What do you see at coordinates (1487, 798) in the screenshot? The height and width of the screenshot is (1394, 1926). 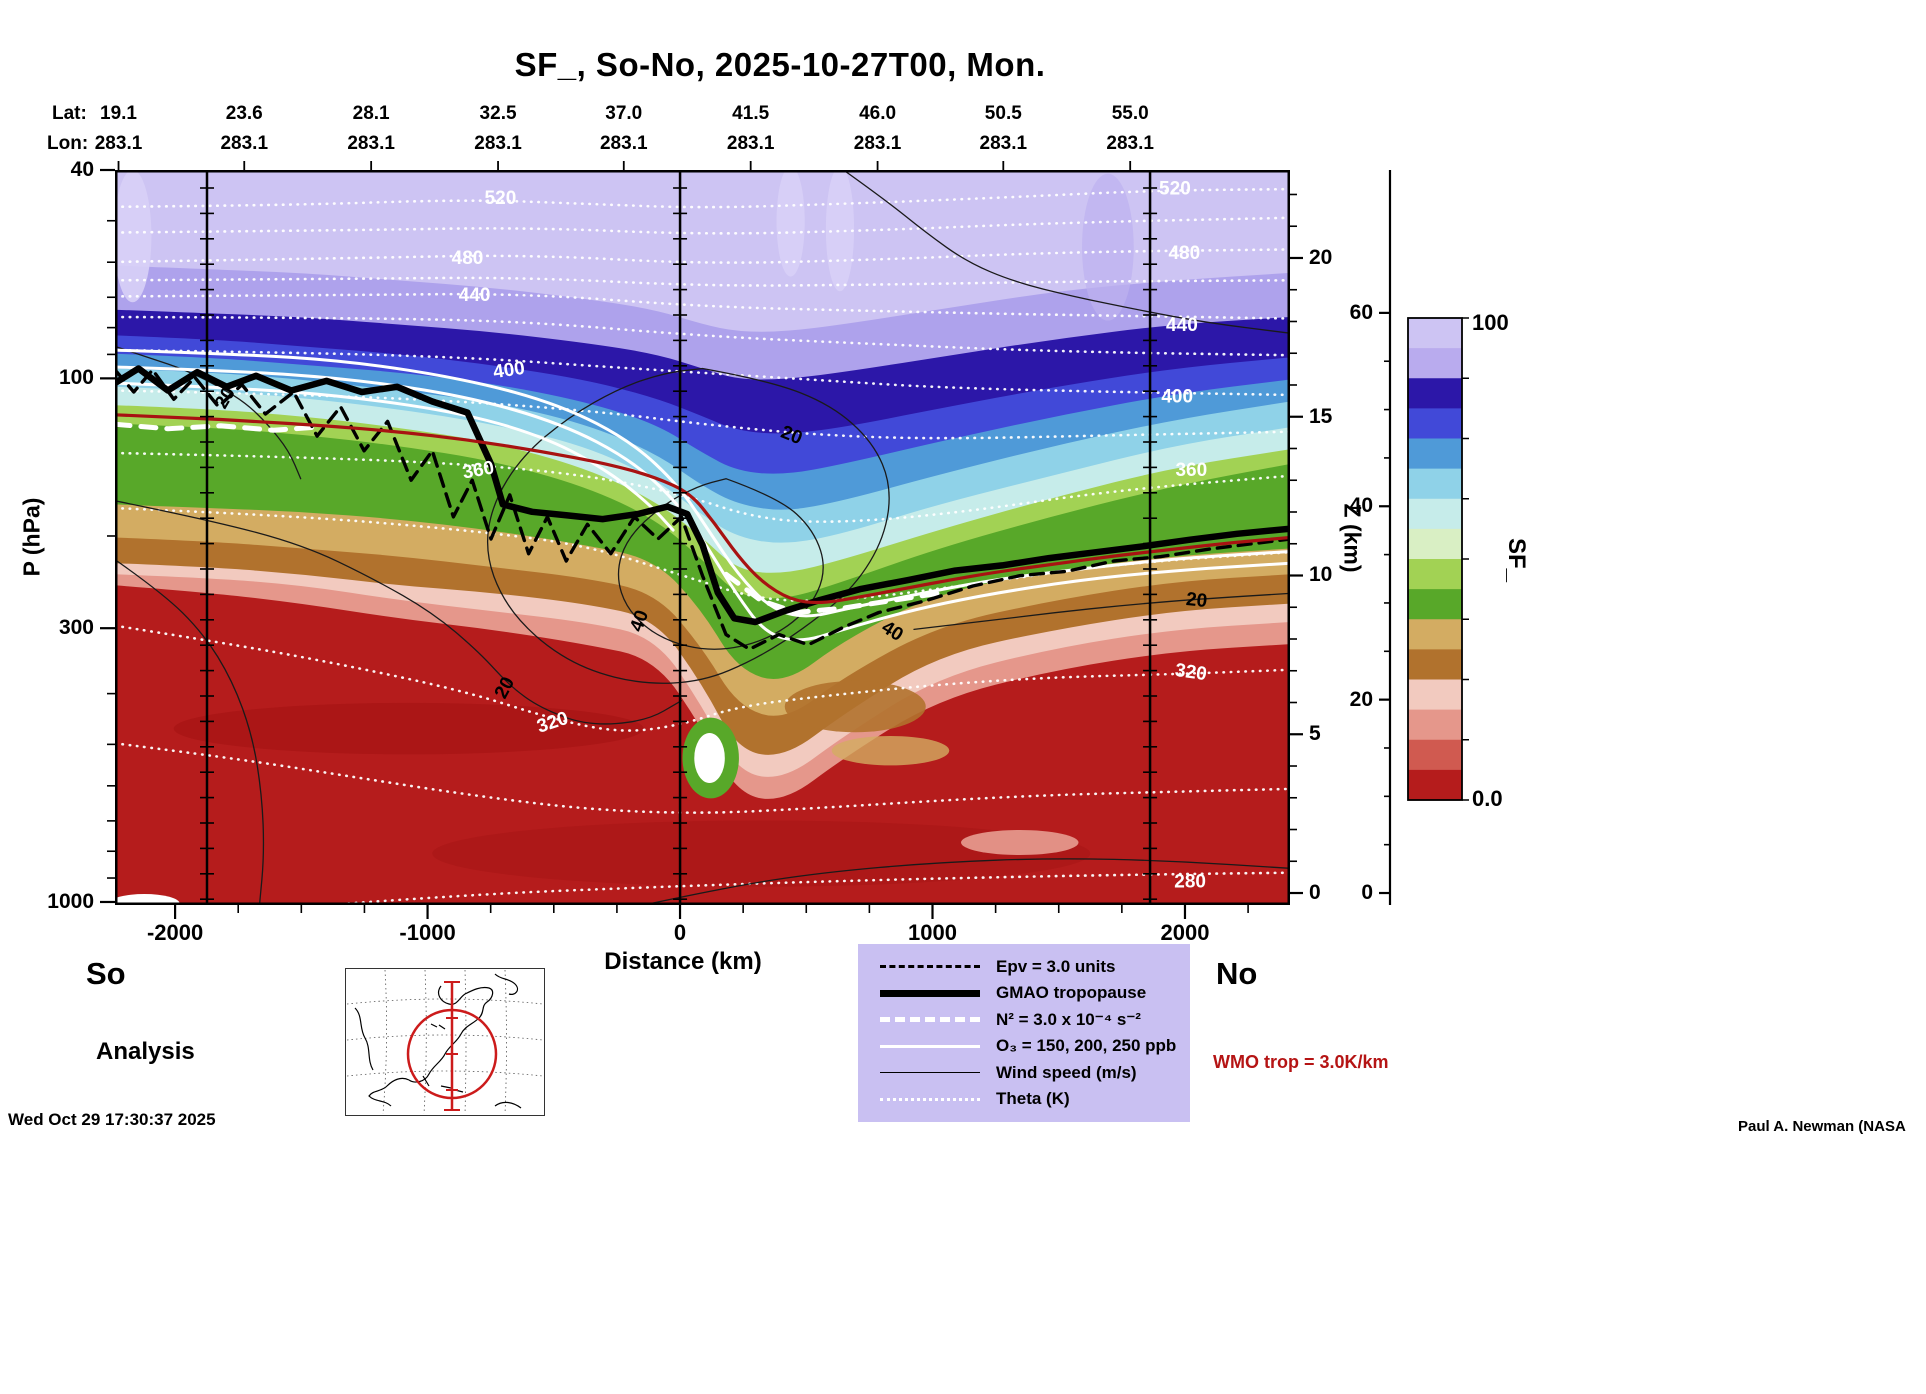 I see `colorbar-min-label: 0.0` at bounding box center [1487, 798].